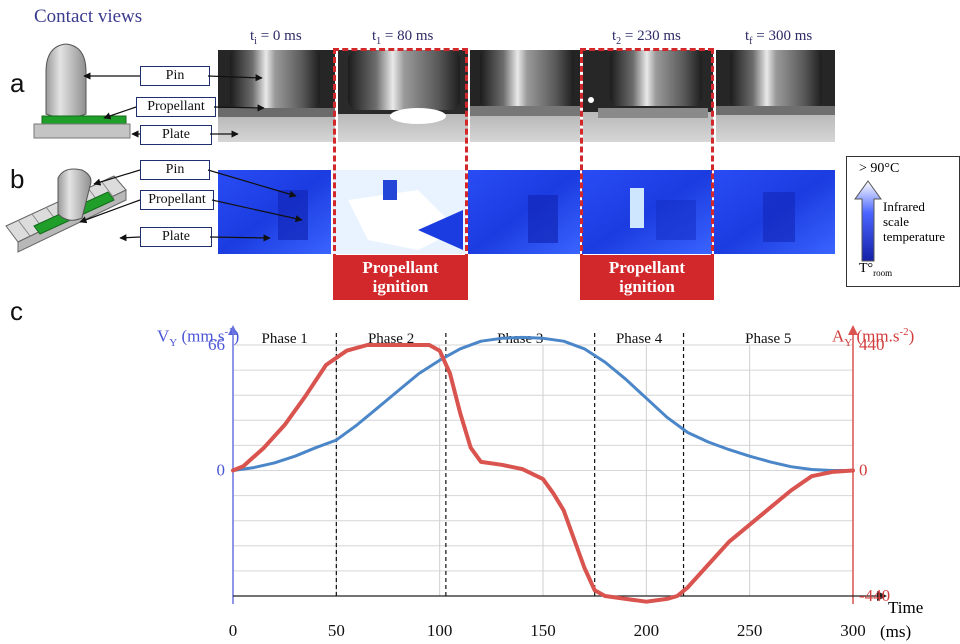 The width and height of the screenshot is (960, 644). What do you see at coordinates (336, 630) in the screenshot?
I see `x-tick-label: 50` at bounding box center [336, 630].